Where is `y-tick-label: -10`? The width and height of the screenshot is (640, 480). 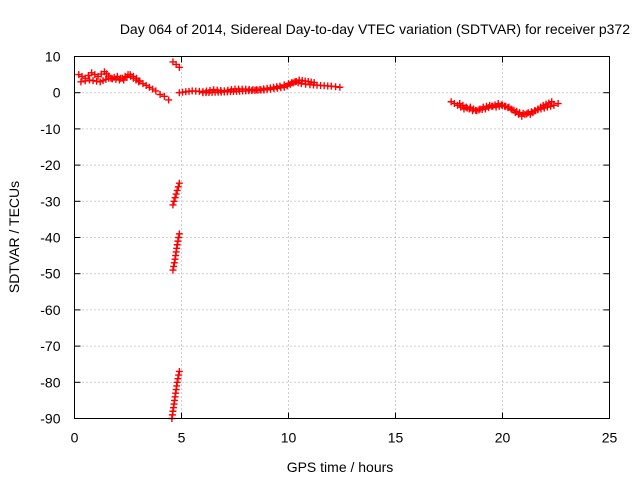
y-tick-label: -10 is located at coordinates (50, 129).